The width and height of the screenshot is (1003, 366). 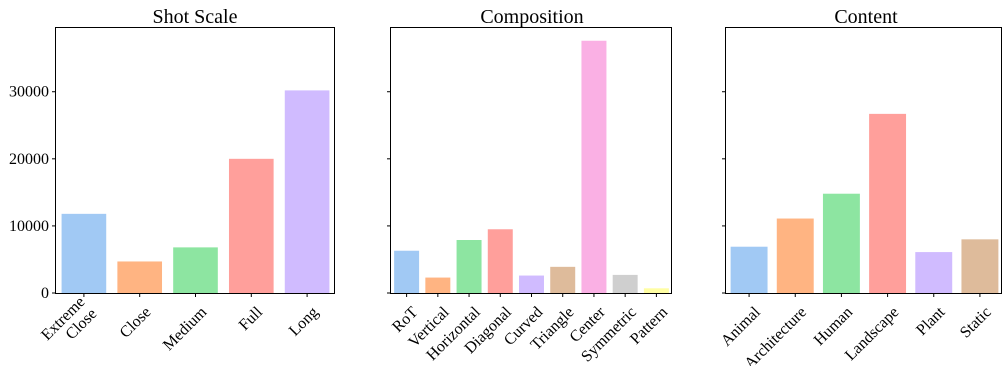 I want to click on x-tick-label: Close, so click(x=136, y=323).